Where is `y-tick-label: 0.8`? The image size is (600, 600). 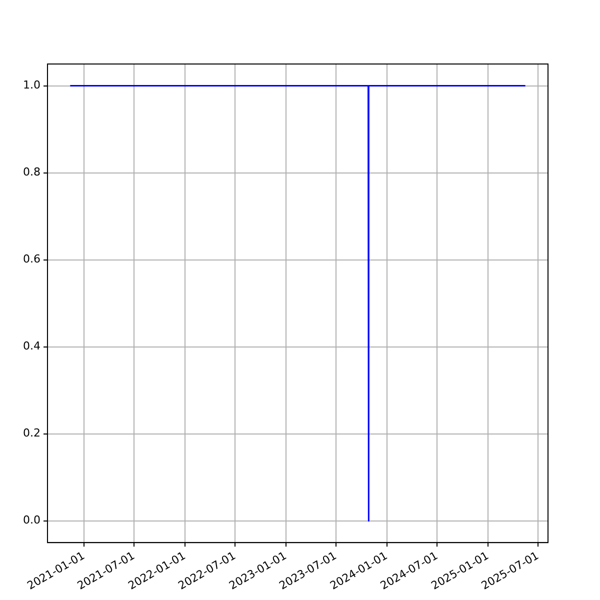 y-tick-label: 0.8 is located at coordinates (31, 172).